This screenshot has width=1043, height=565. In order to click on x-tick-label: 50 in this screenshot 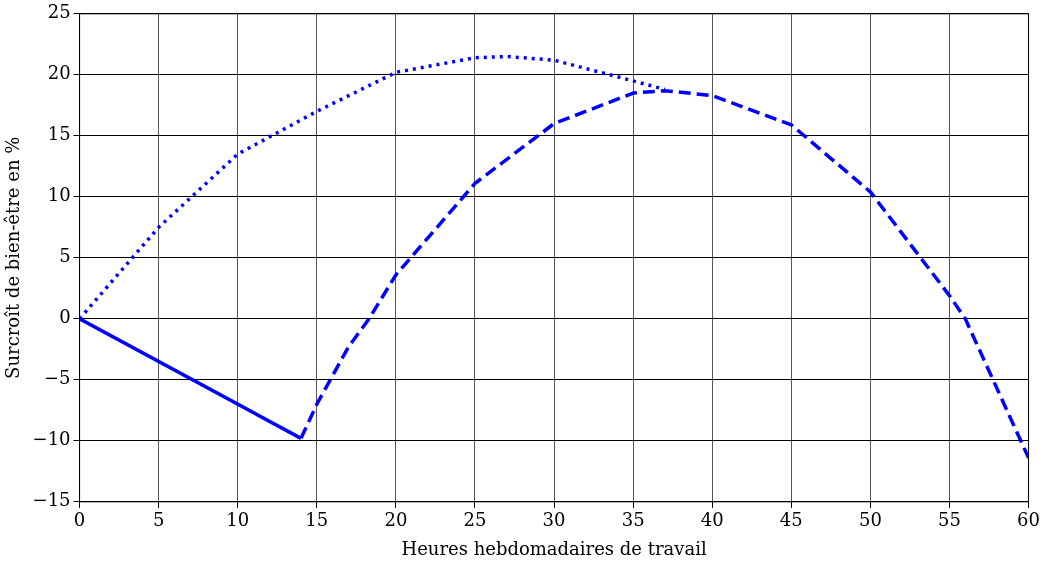, I will do `click(870, 520)`.